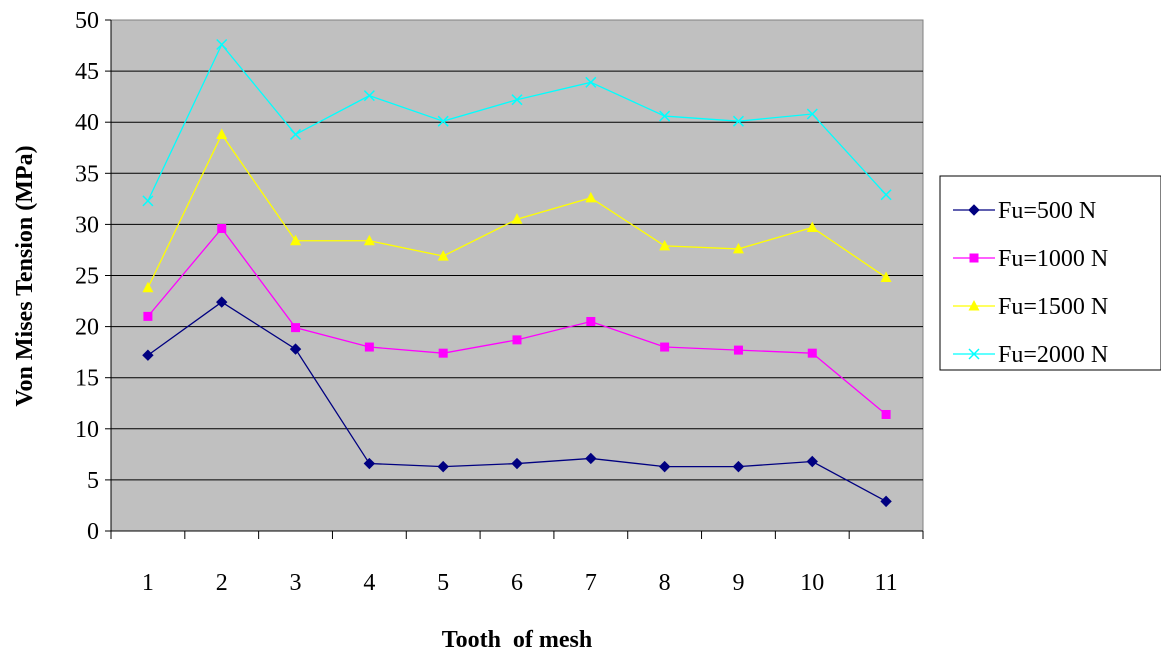  Describe the element at coordinates (665, 583) in the screenshot. I see `x-tick-label: 8` at that location.